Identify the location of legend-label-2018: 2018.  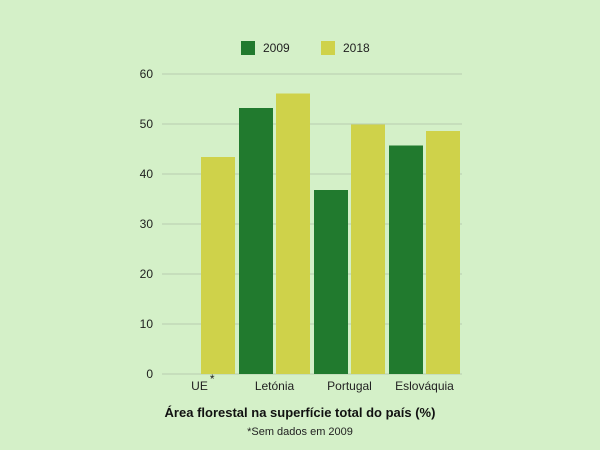
(356, 48).